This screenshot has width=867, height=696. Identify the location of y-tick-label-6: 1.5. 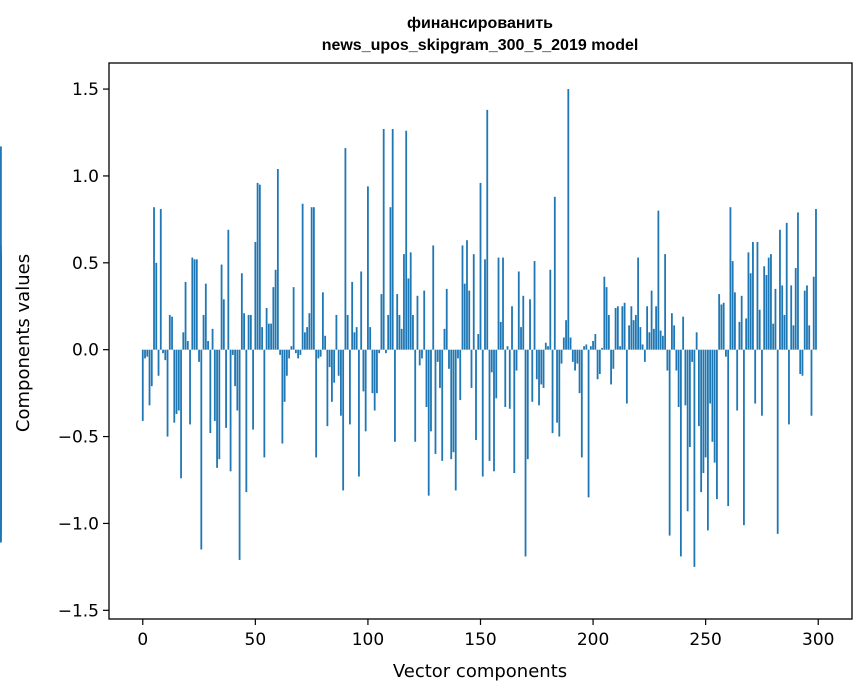
(85, 90).